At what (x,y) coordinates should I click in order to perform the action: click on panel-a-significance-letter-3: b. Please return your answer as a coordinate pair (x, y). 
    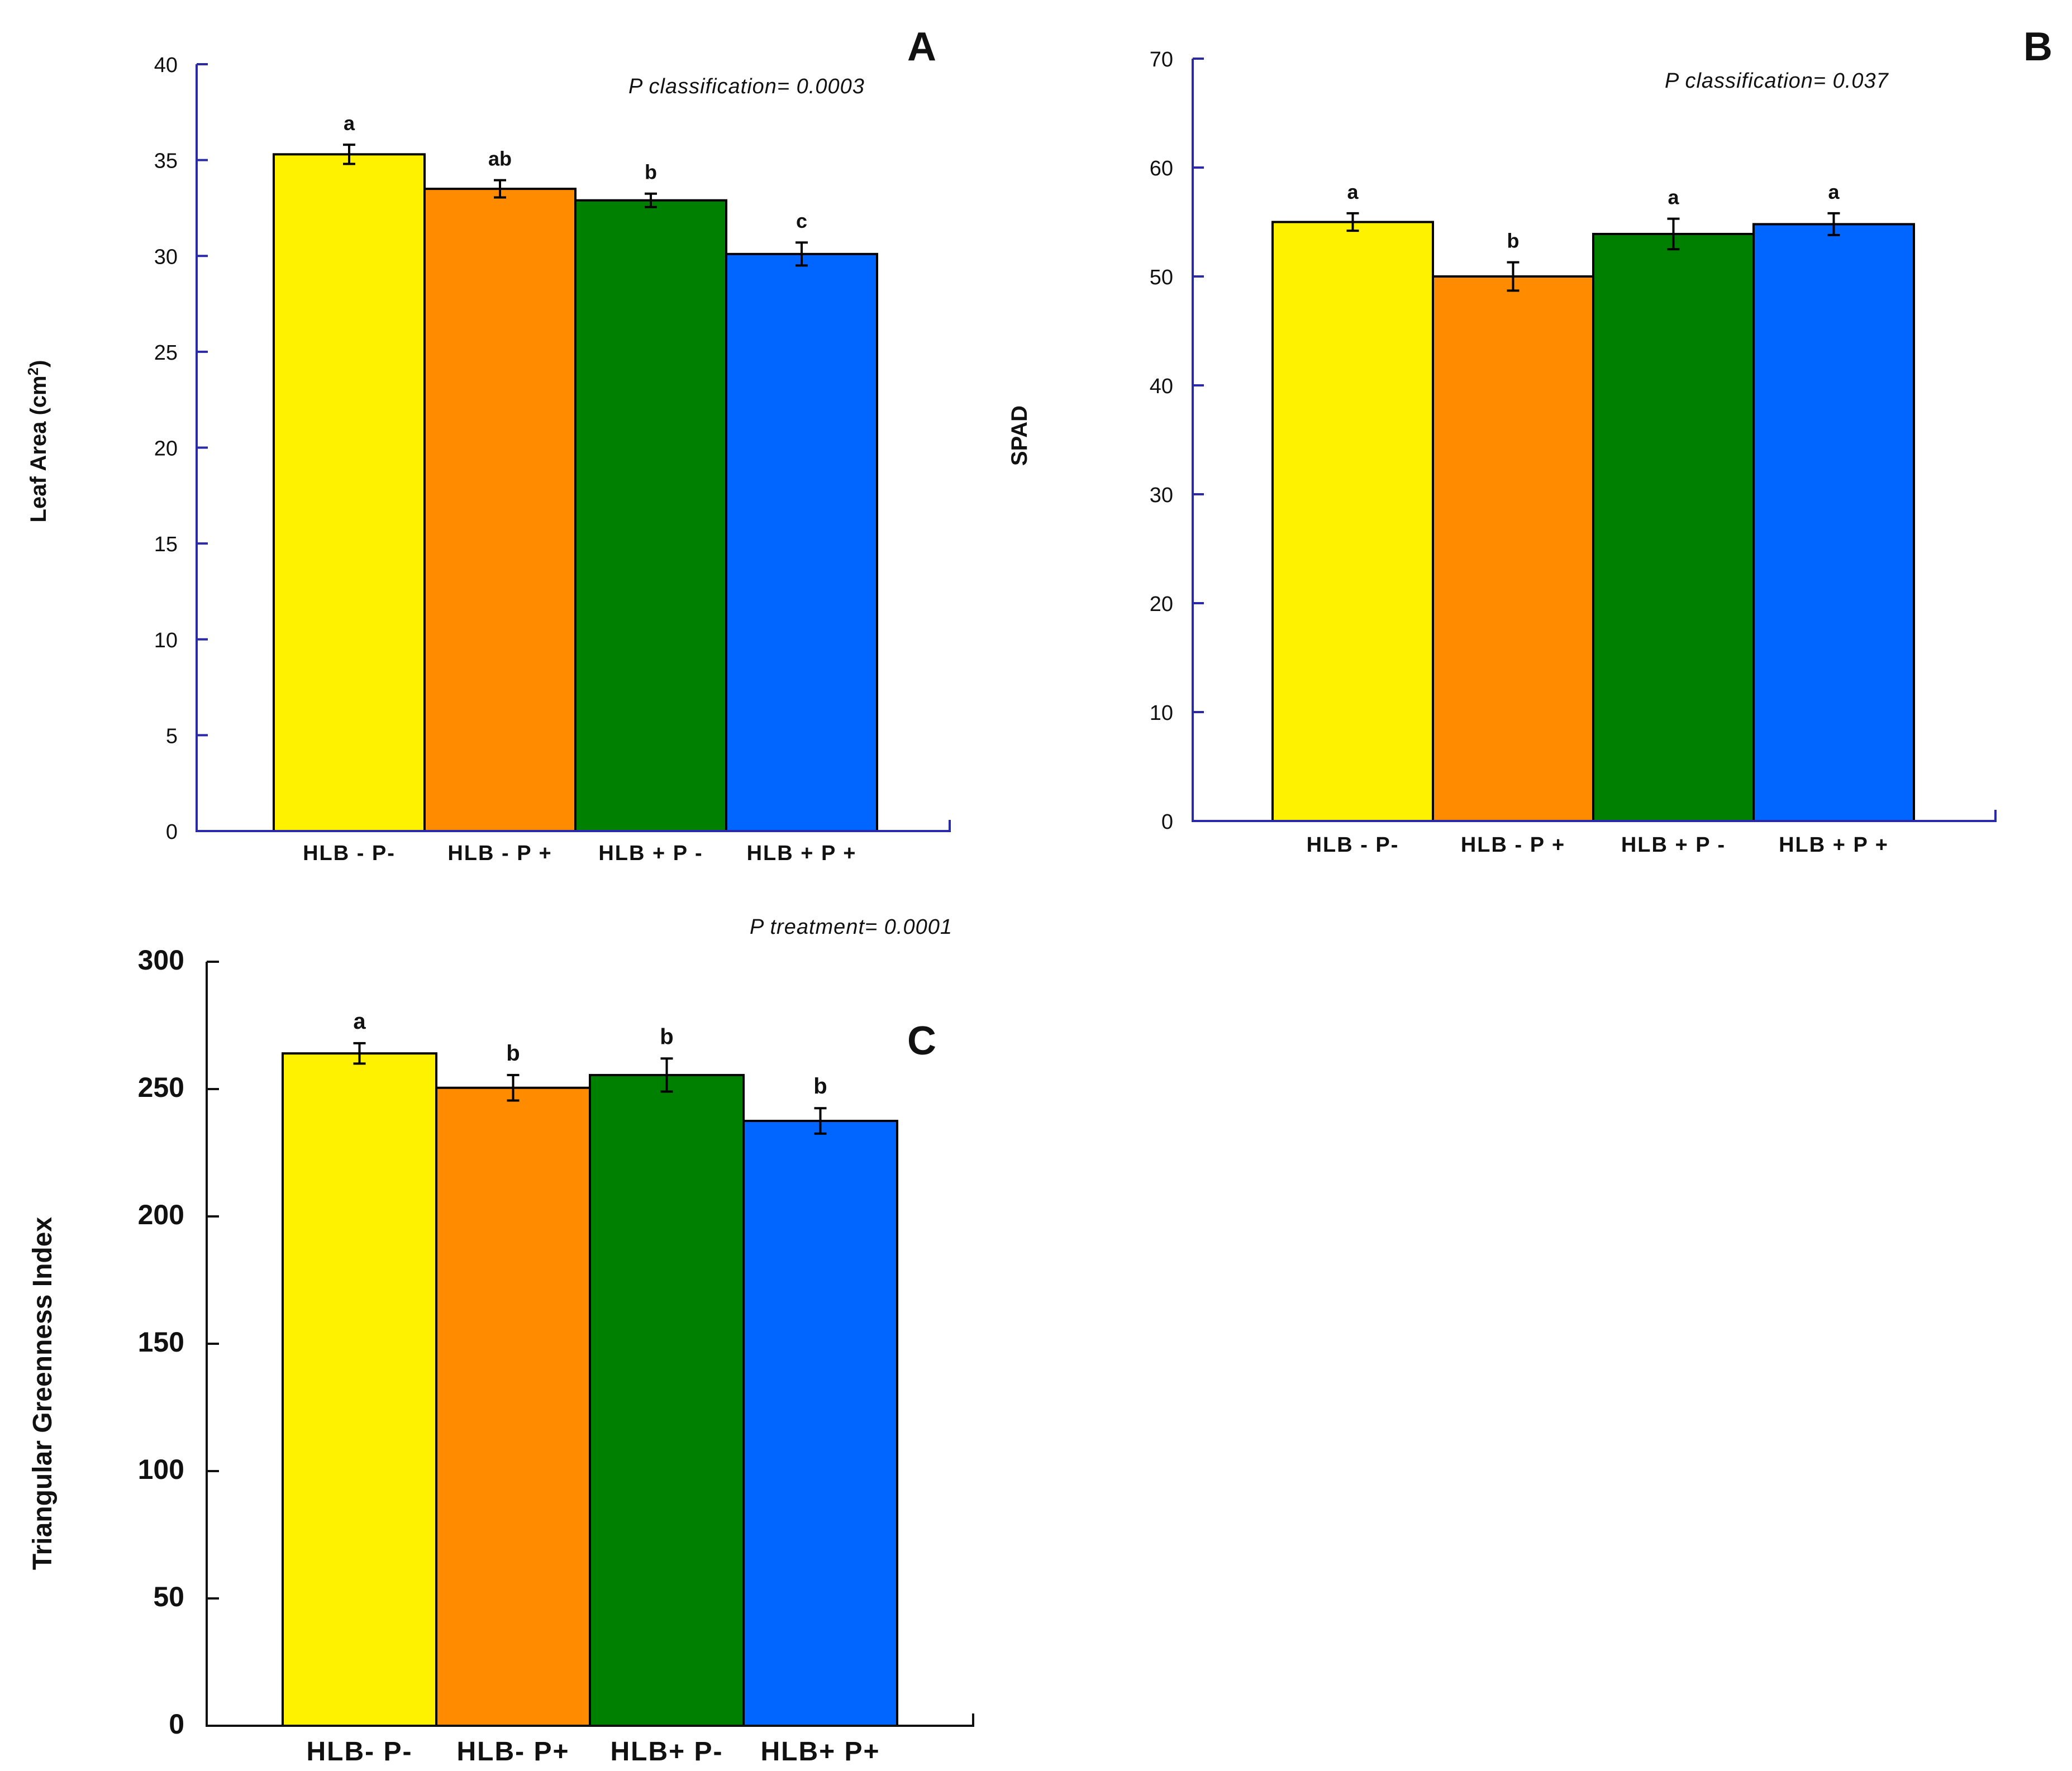
    Looking at the image, I should click on (651, 172).